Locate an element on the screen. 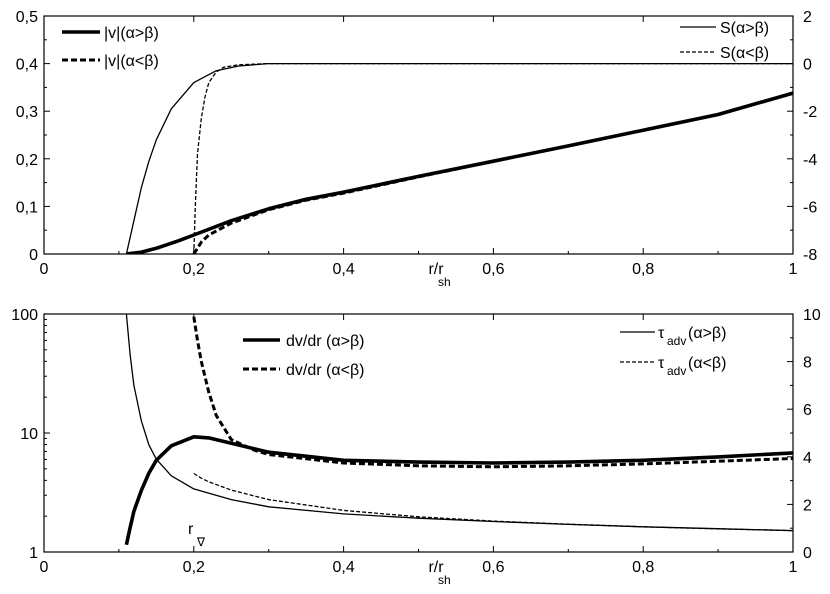 The height and width of the screenshot is (594, 830). y-right-tick-label: 10 is located at coordinates (812, 315).